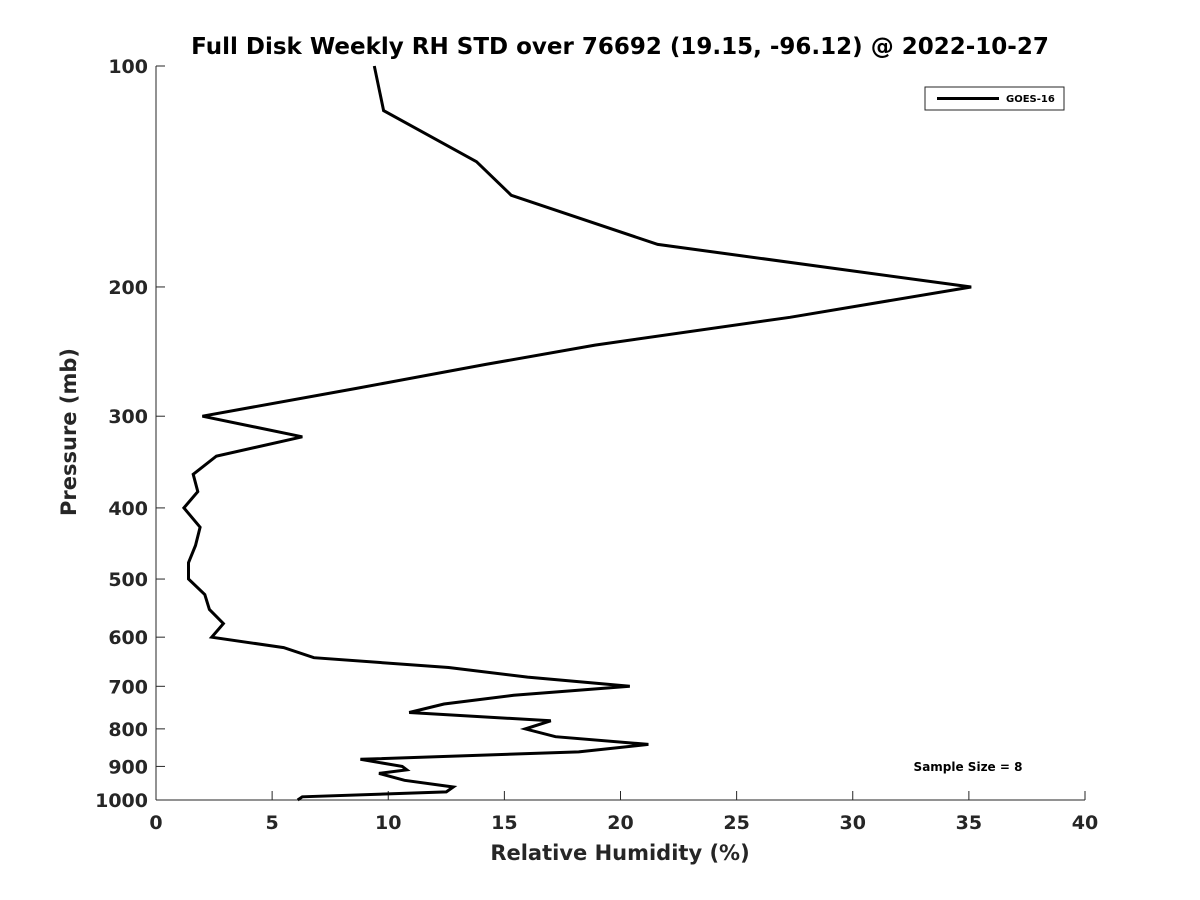  What do you see at coordinates (272, 823) in the screenshot?
I see `x-tick-label: 5` at bounding box center [272, 823].